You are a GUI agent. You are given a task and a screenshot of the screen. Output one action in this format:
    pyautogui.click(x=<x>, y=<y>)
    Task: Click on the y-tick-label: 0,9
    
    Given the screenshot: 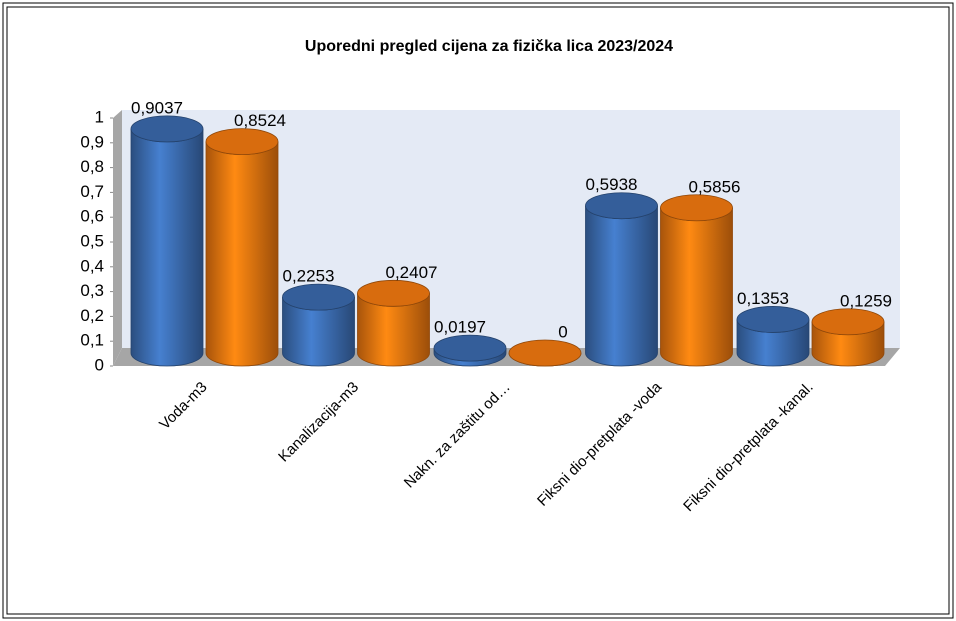 What is the action you would take?
    pyautogui.click(x=92, y=141)
    